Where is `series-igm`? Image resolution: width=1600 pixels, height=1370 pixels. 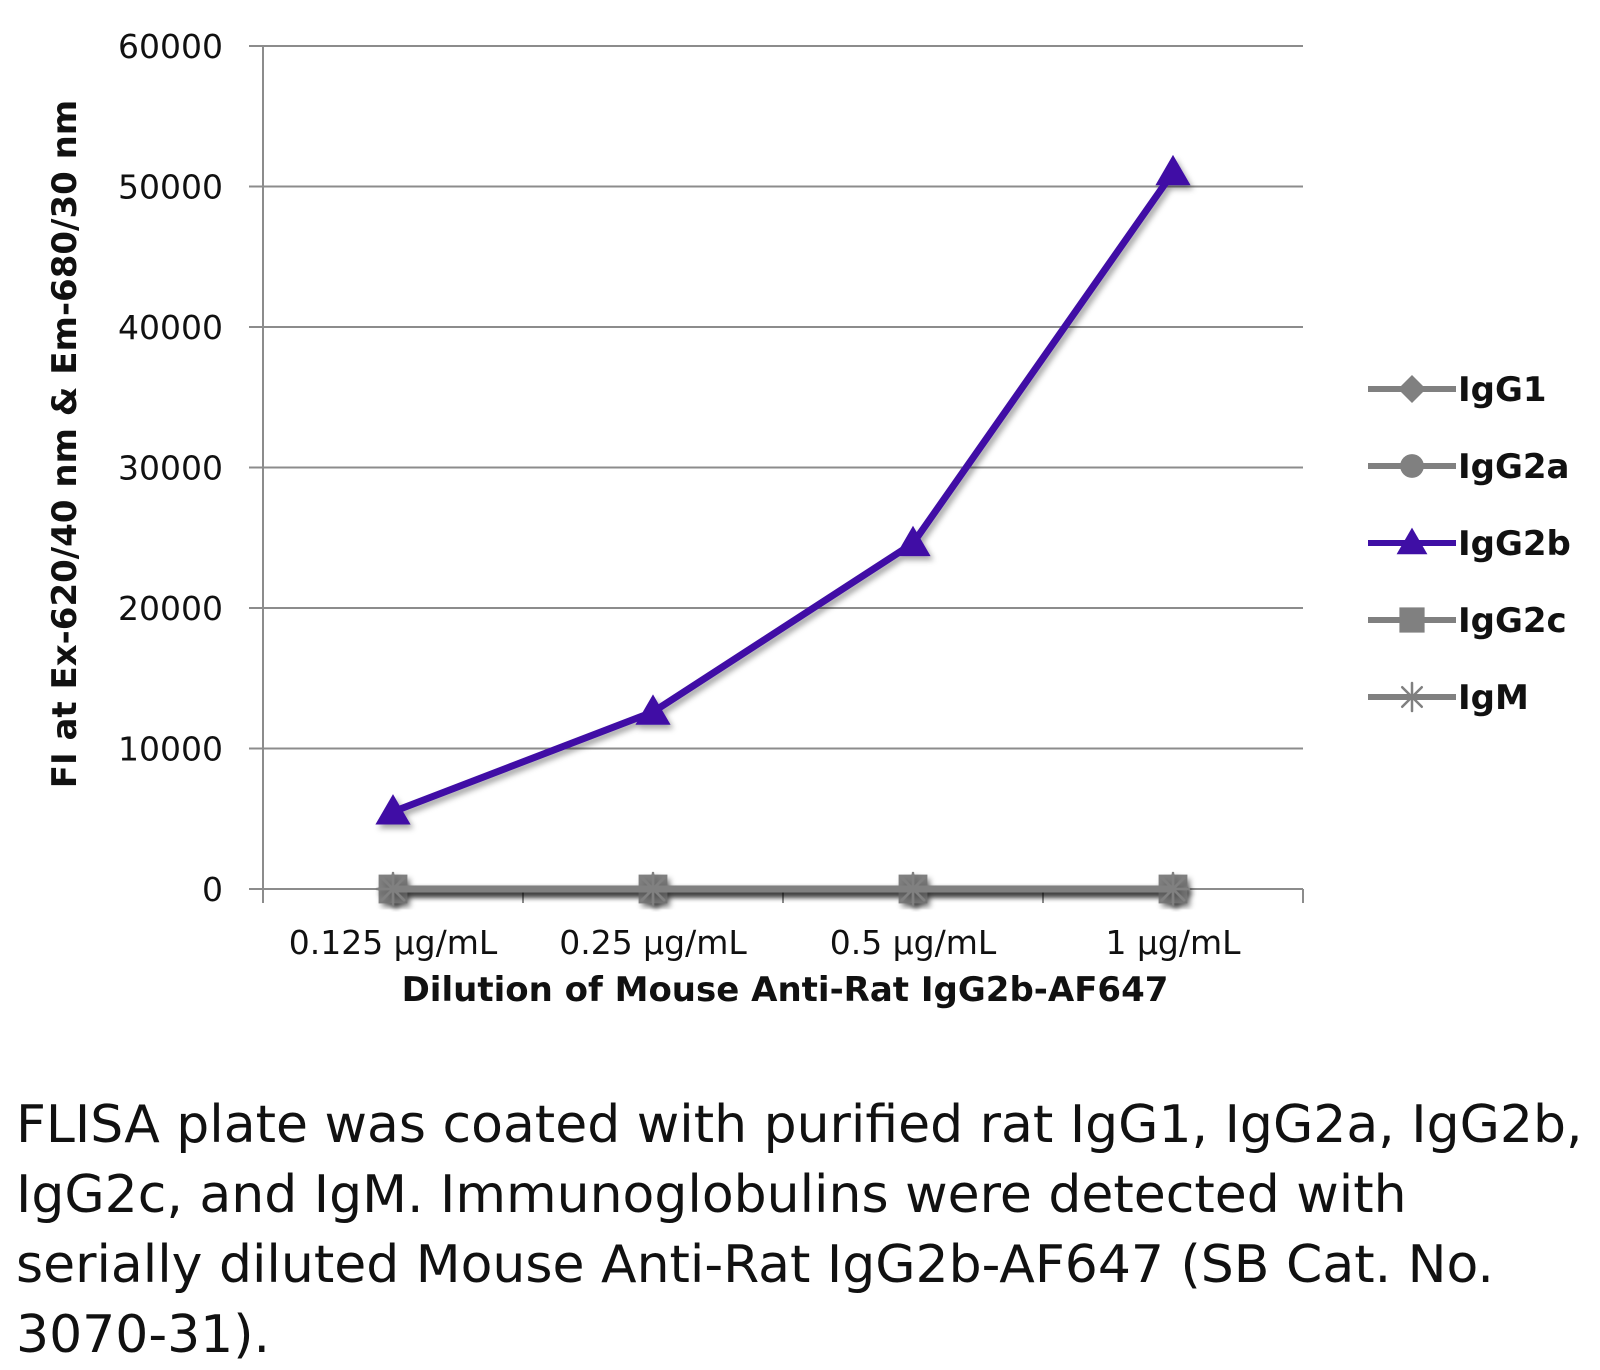 series-igm is located at coordinates (783, 889).